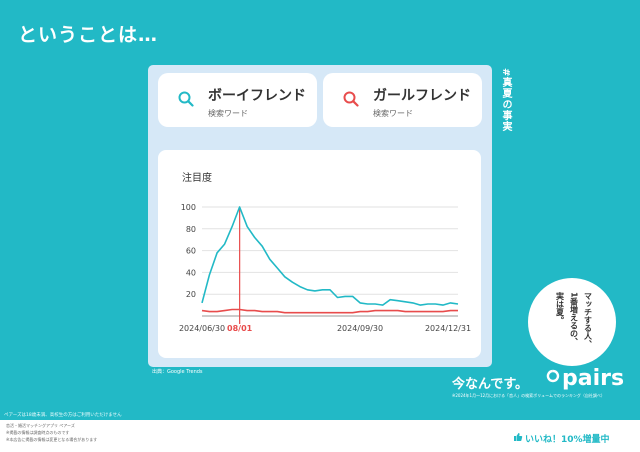 The image size is (640, 452). Describe the element at coordinates (448, 328) in the screenshot. I see `x-tick-label: 2024/12/31` at that location.